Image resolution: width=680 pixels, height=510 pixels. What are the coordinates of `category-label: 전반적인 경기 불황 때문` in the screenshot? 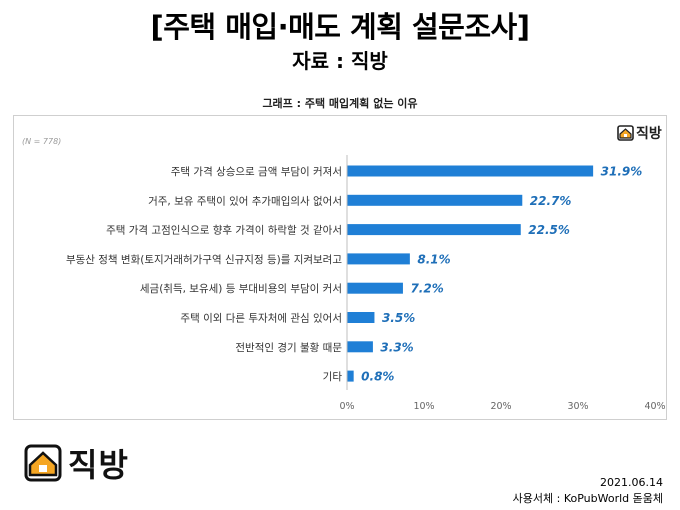 It's located at (288, 347).